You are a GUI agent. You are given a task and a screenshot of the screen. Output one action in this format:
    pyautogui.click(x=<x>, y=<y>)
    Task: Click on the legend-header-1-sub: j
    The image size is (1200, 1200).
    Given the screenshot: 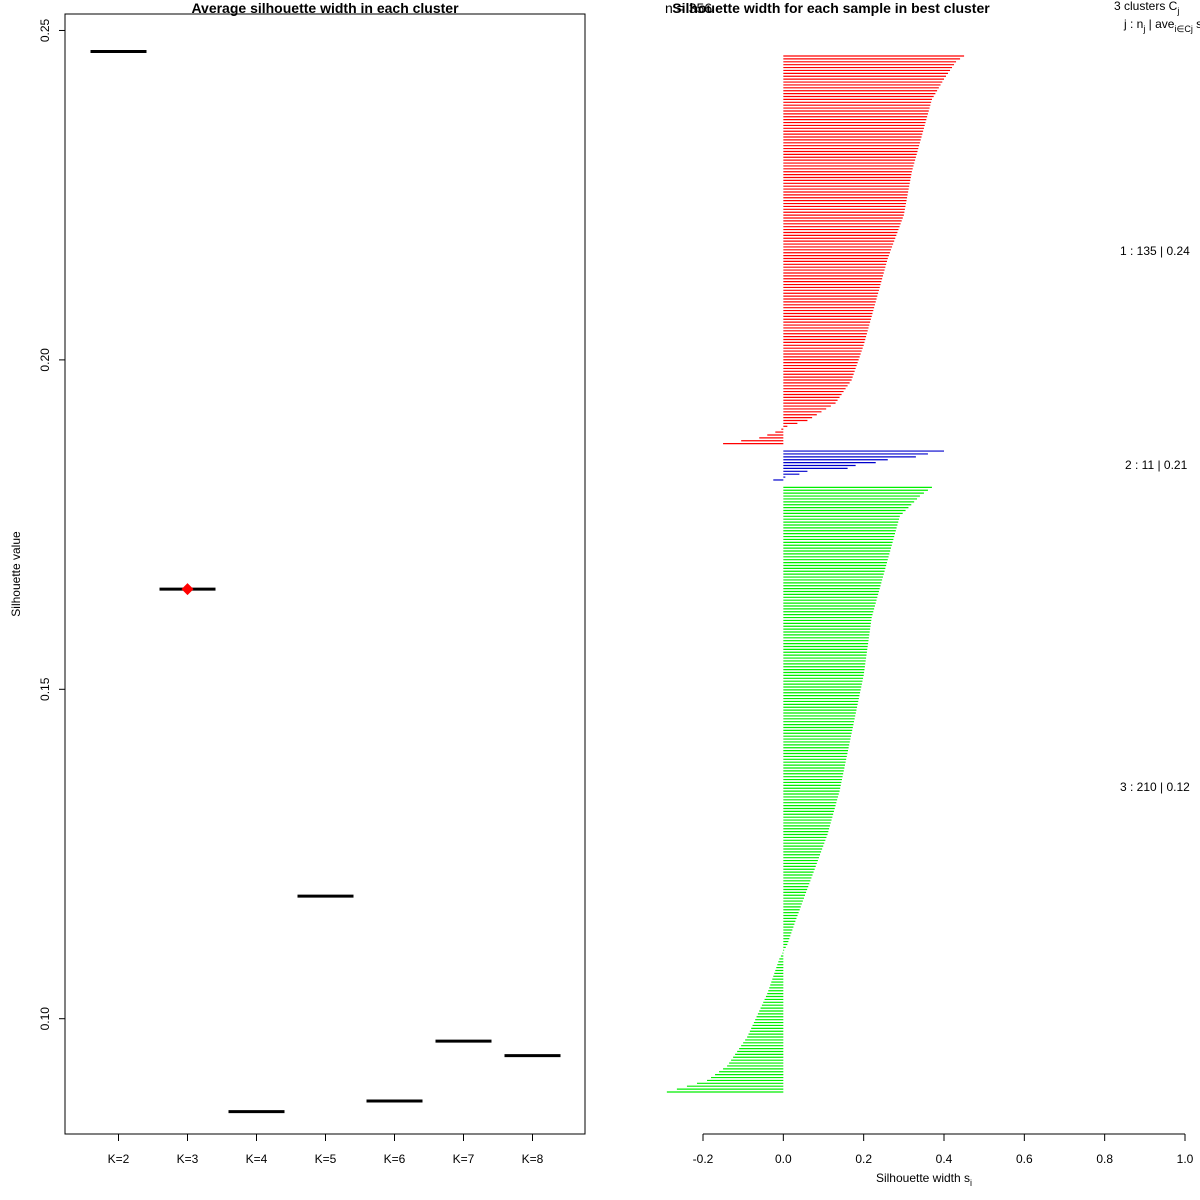 What is the action you would take?
    pyautogui.click(x=1177, y=11)
    